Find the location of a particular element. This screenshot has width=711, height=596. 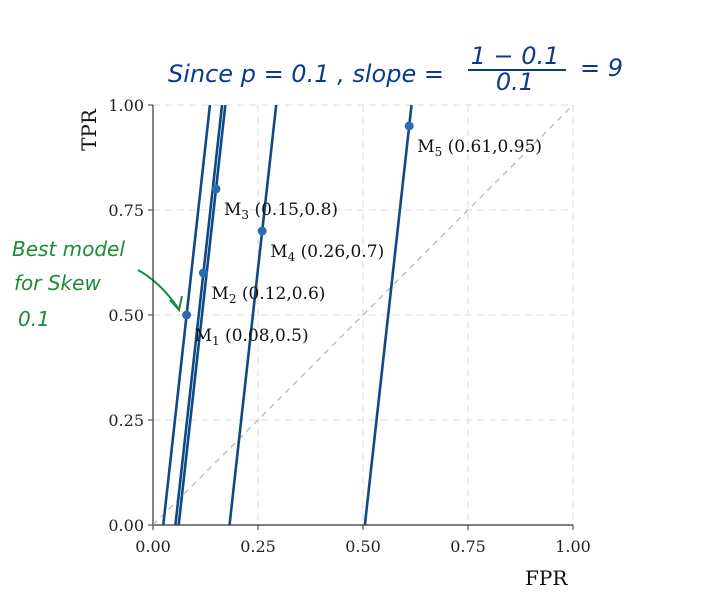

label-m4: M4 (0.26,0.7) is located at coordinates (327, 253).